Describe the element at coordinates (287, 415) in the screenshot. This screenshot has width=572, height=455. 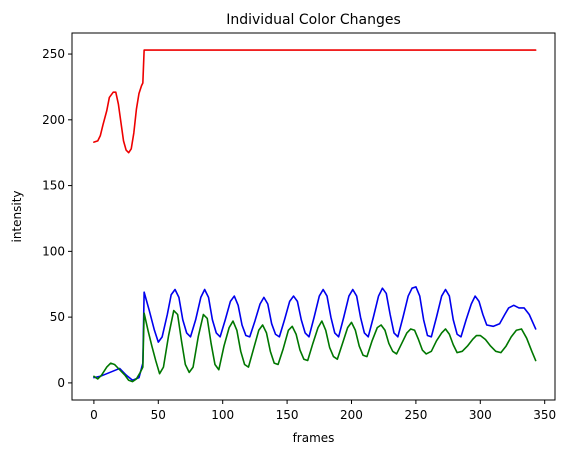
I see `x-tick-label-3: 150` at that location.